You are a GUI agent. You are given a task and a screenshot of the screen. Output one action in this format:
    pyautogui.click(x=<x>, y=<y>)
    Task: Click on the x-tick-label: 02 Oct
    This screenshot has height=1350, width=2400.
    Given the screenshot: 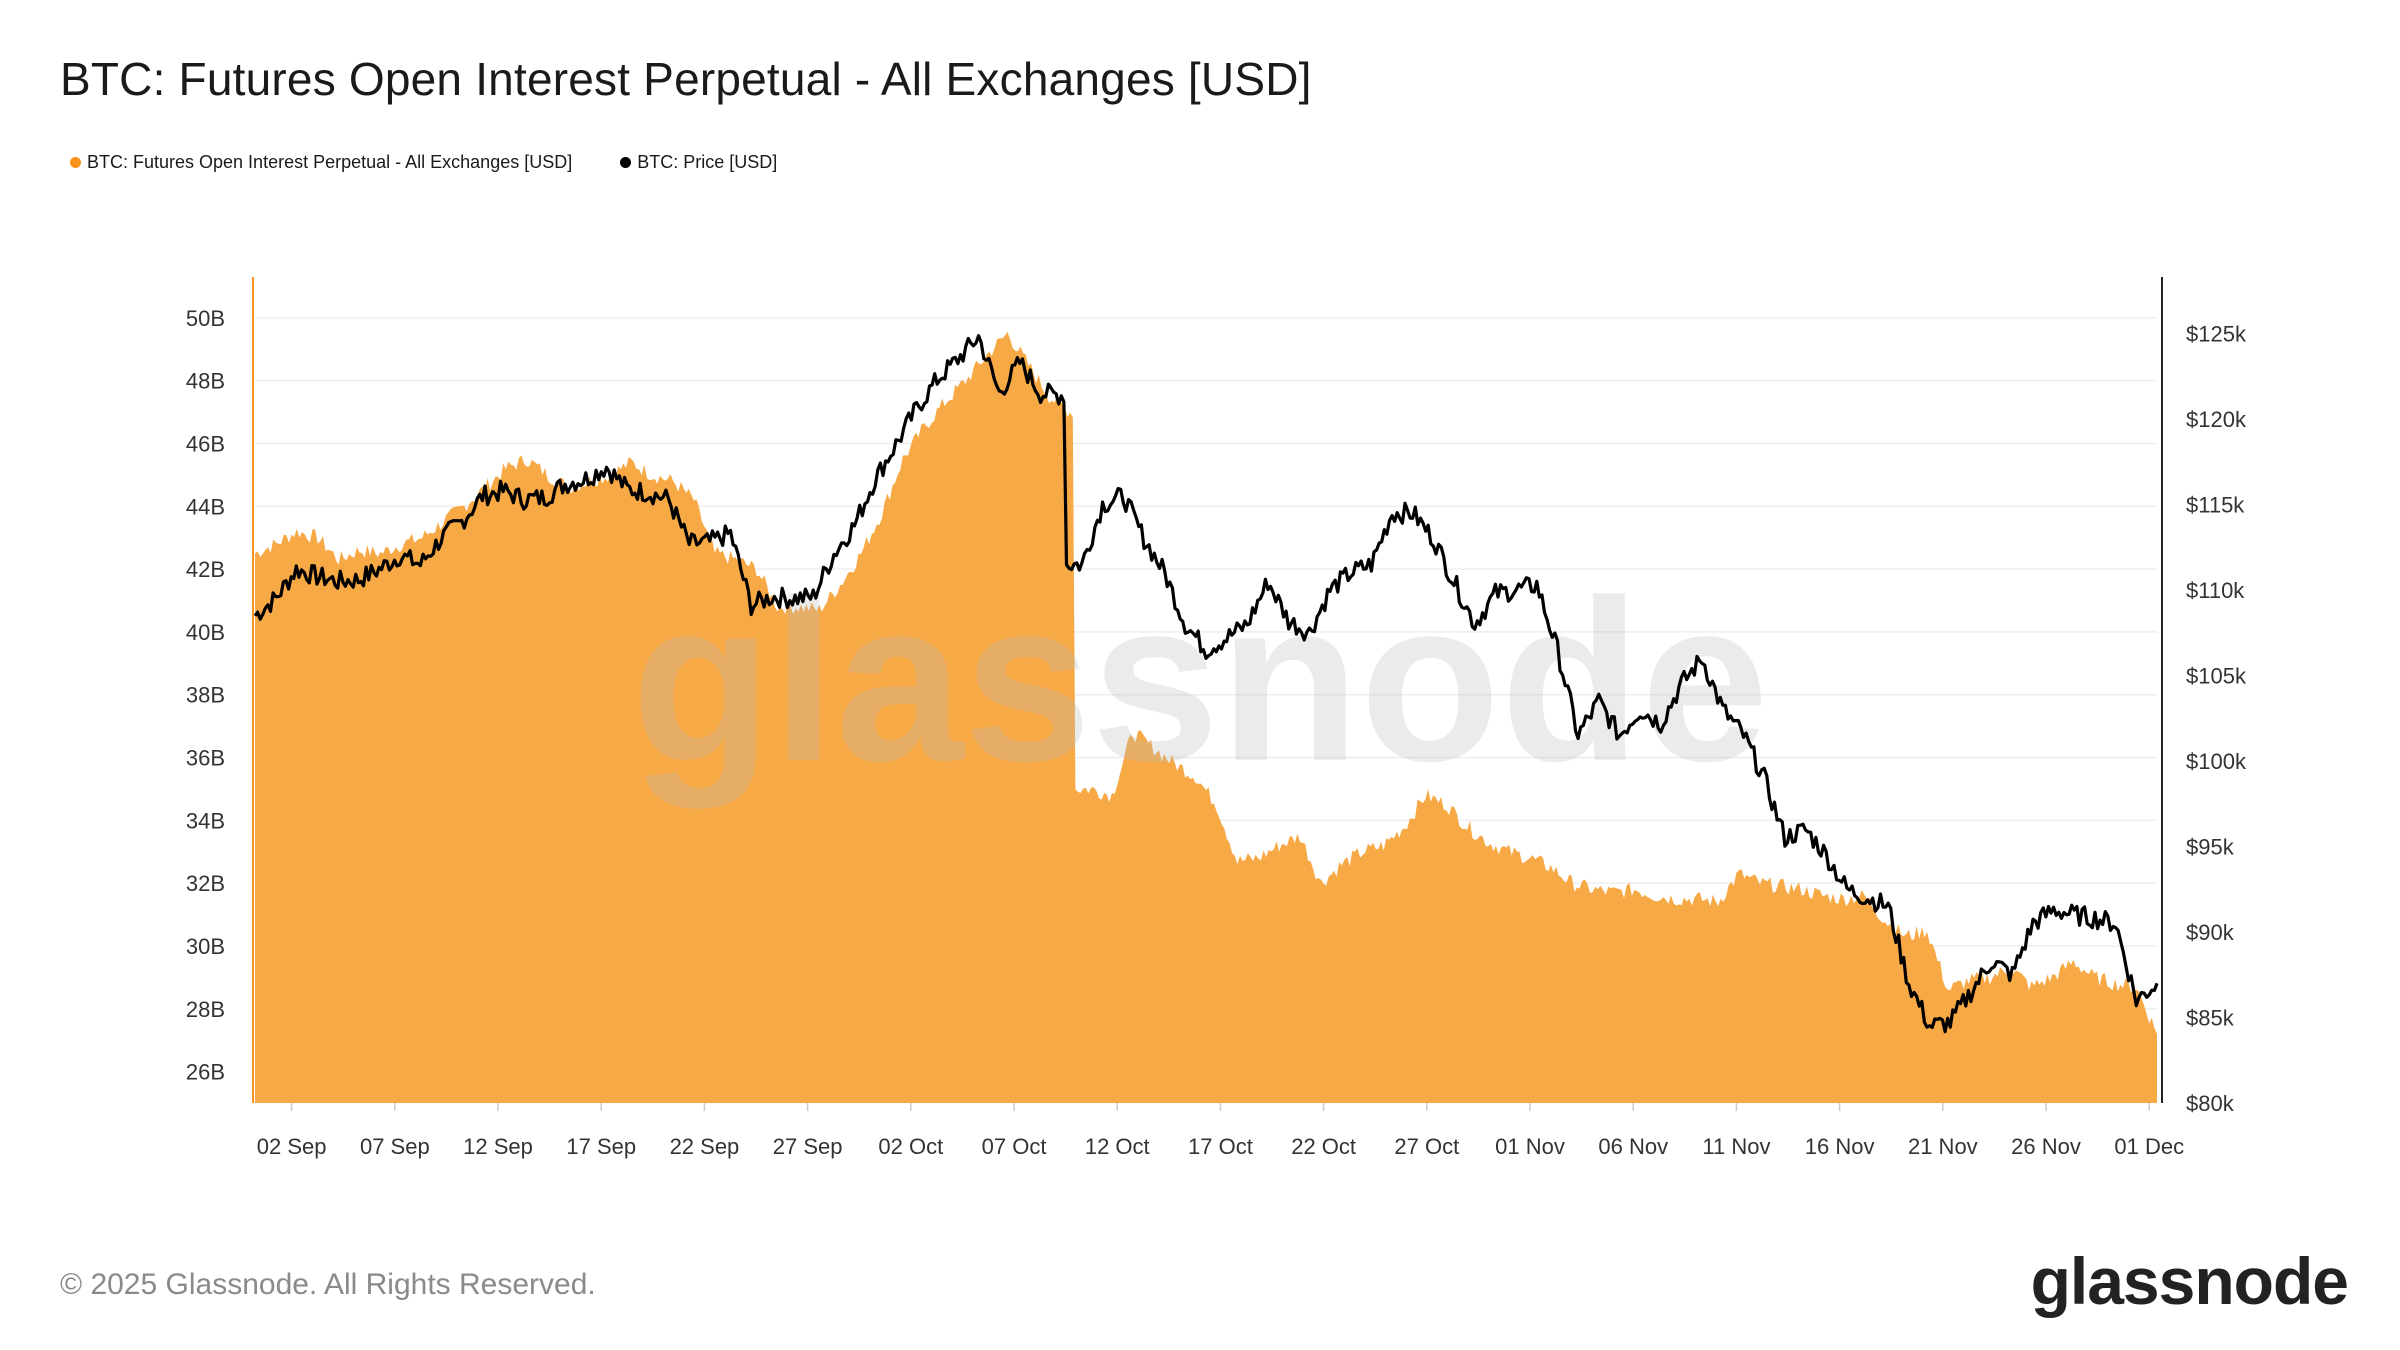 What is the action you would take?
    pyautogui.click(x=910, y=1146)
    